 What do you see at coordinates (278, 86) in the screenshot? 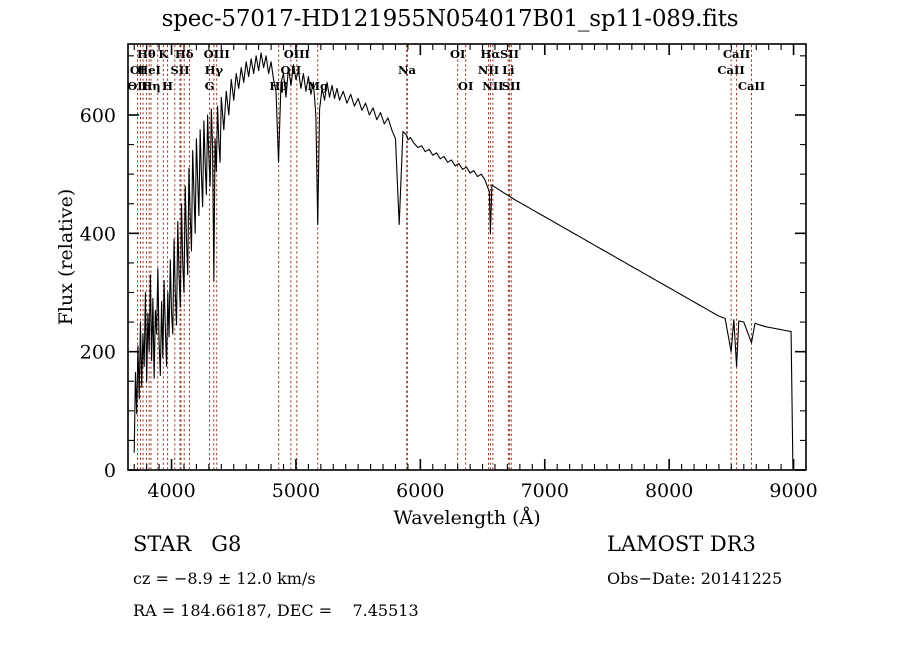
I see `spectral-line-label: Hβ` at bounding box center [278, 86].